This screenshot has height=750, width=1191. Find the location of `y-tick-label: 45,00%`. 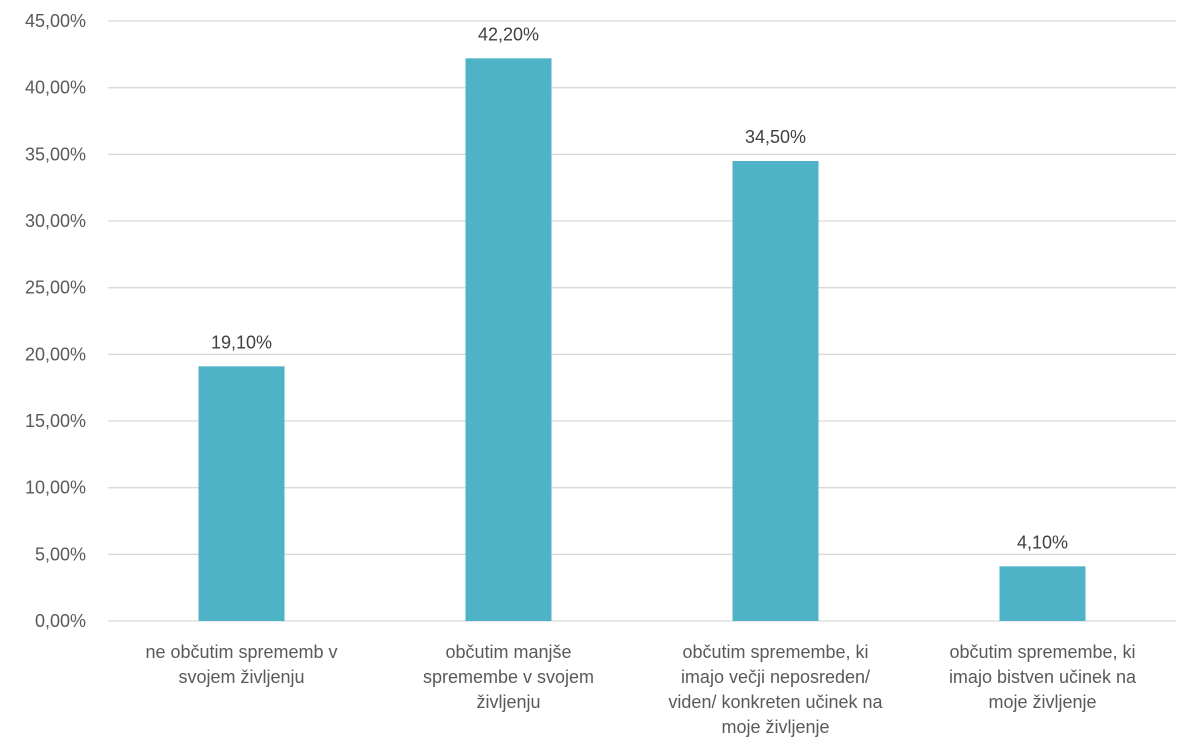

y-tick-label: 45,00% is located at coordinates (55, 21).